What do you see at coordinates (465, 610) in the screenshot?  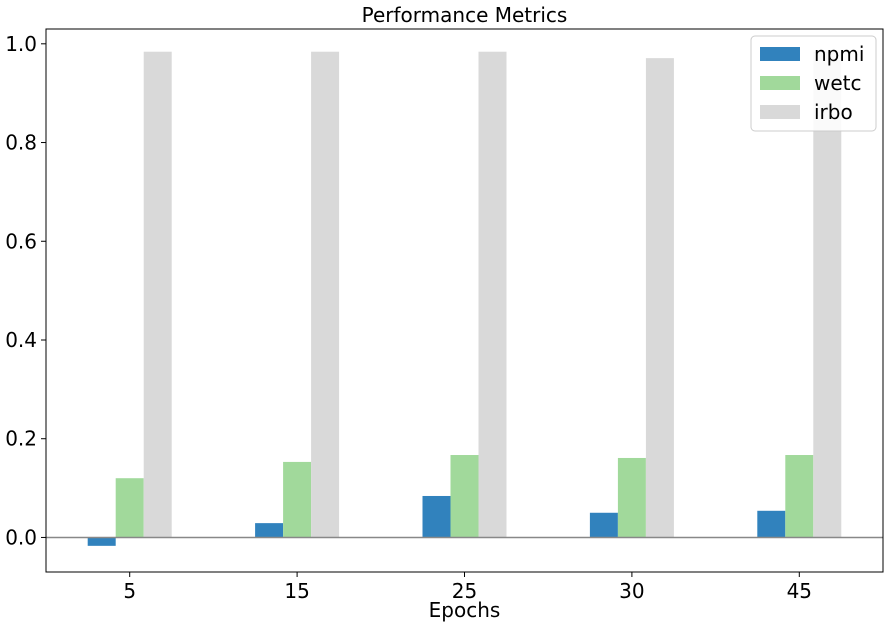 I see `x-axis-label: Epochs` at bounding box center [465, 610].